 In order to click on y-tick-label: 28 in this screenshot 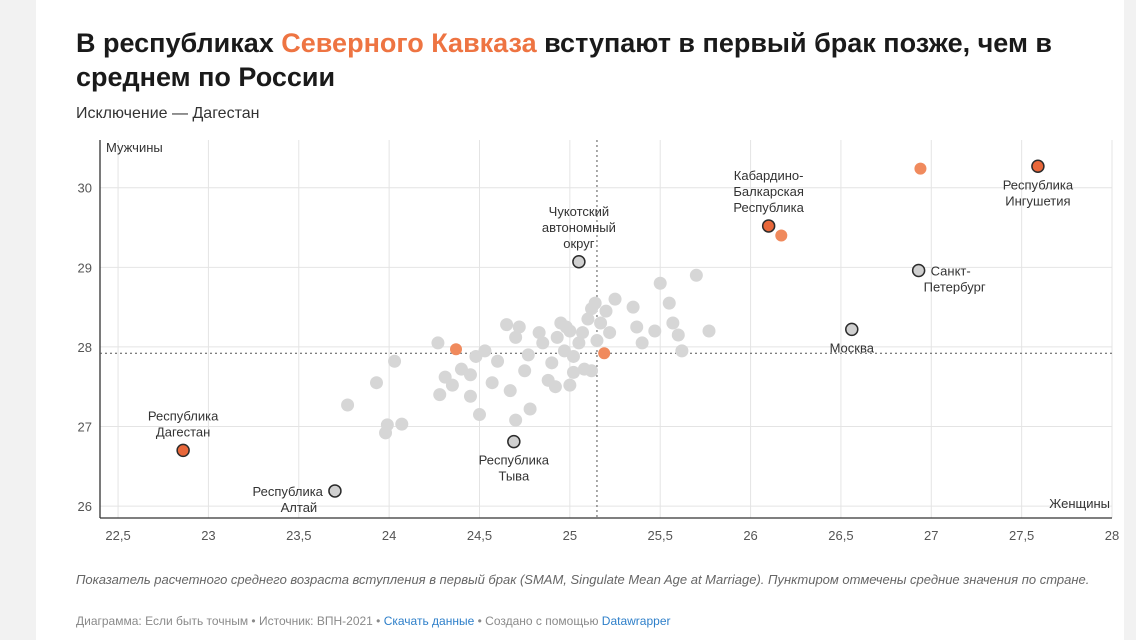, I will do `click(85, 347)`.